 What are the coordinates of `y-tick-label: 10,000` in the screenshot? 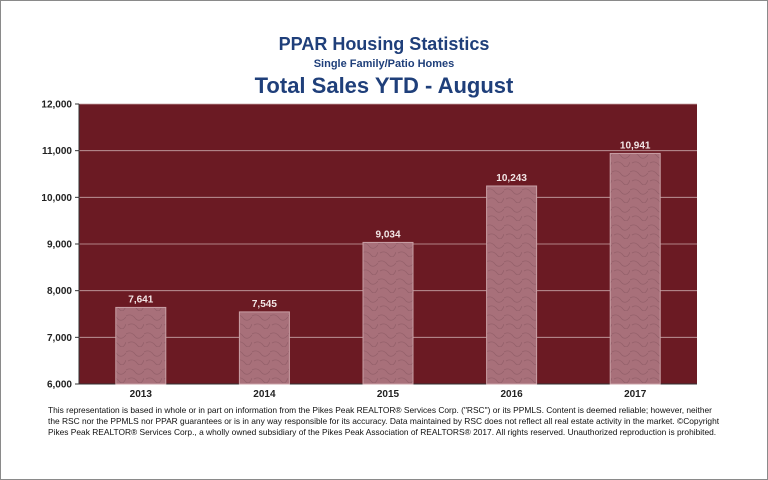 It's located at (56, 198).